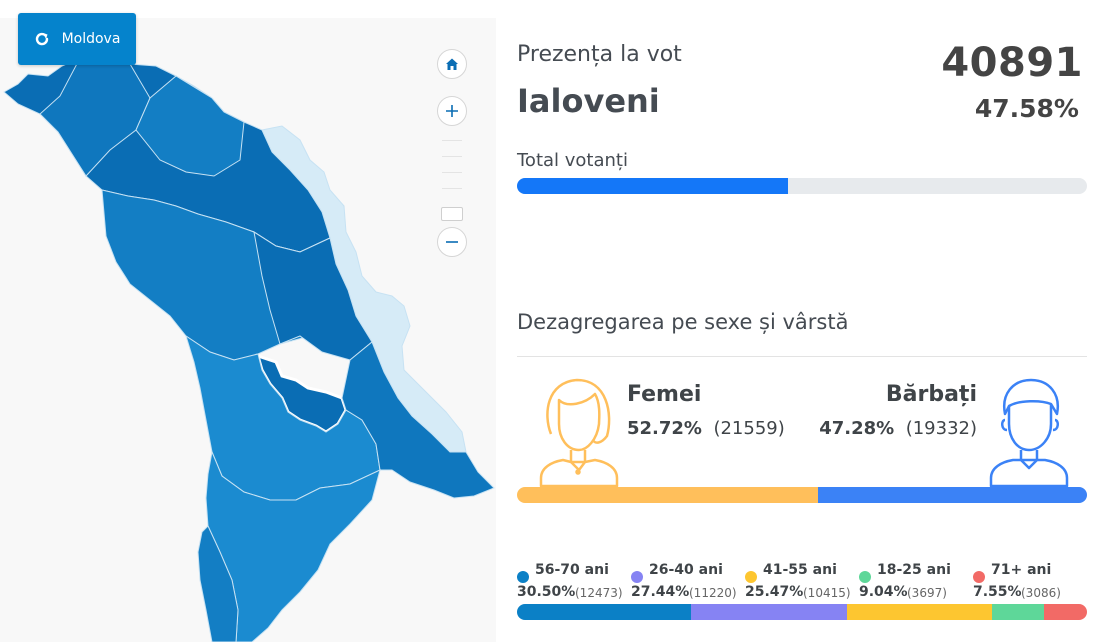  I want to click on gender-split-bar, so click(802, 495).